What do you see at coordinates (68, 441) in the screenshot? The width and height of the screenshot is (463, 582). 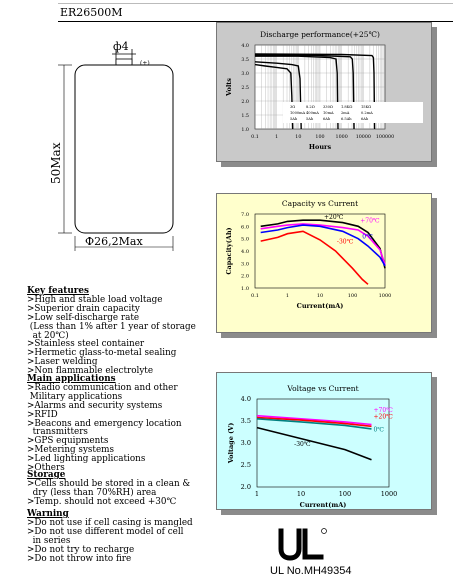 I see `list-item: >GPS equipments` at bounding box center [68, 441].